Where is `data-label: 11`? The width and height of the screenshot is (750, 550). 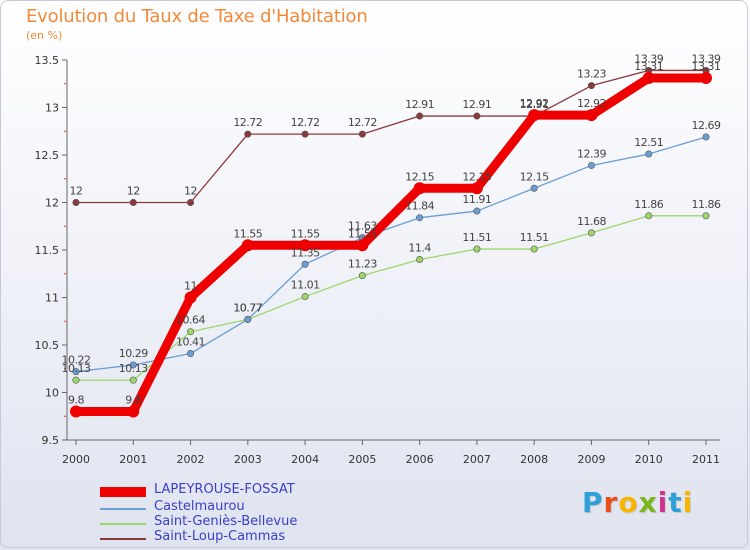 data-label: 11 is located at coordinates (190, 286).